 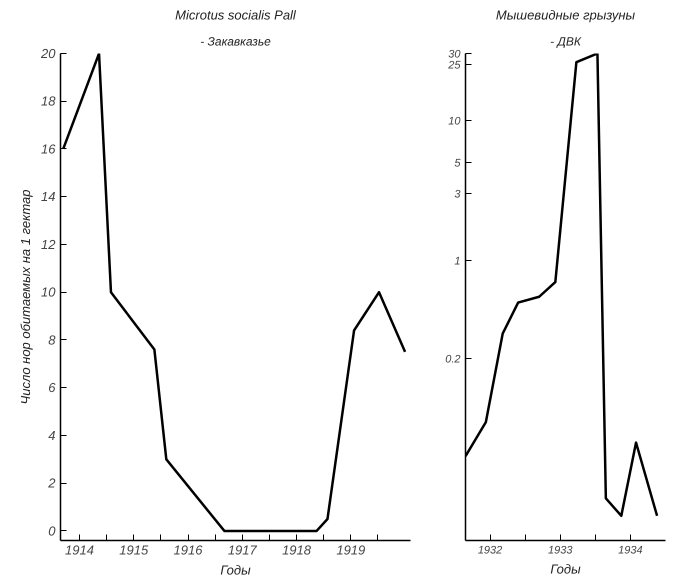 I want to click on y-tick-label: 3, so click(x=458, y=194).